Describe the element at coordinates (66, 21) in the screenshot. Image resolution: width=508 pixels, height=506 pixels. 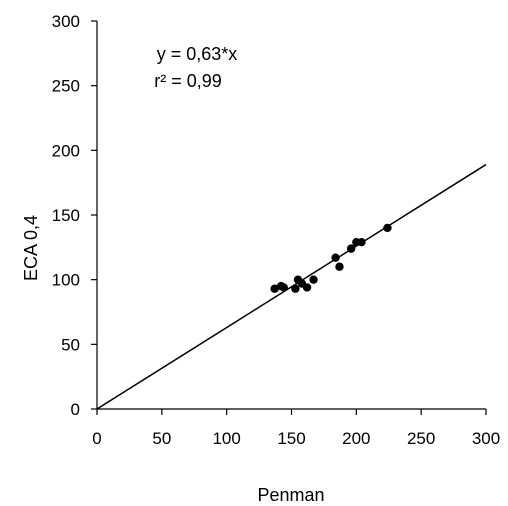
I see `y-tick-label: 300` at that location.